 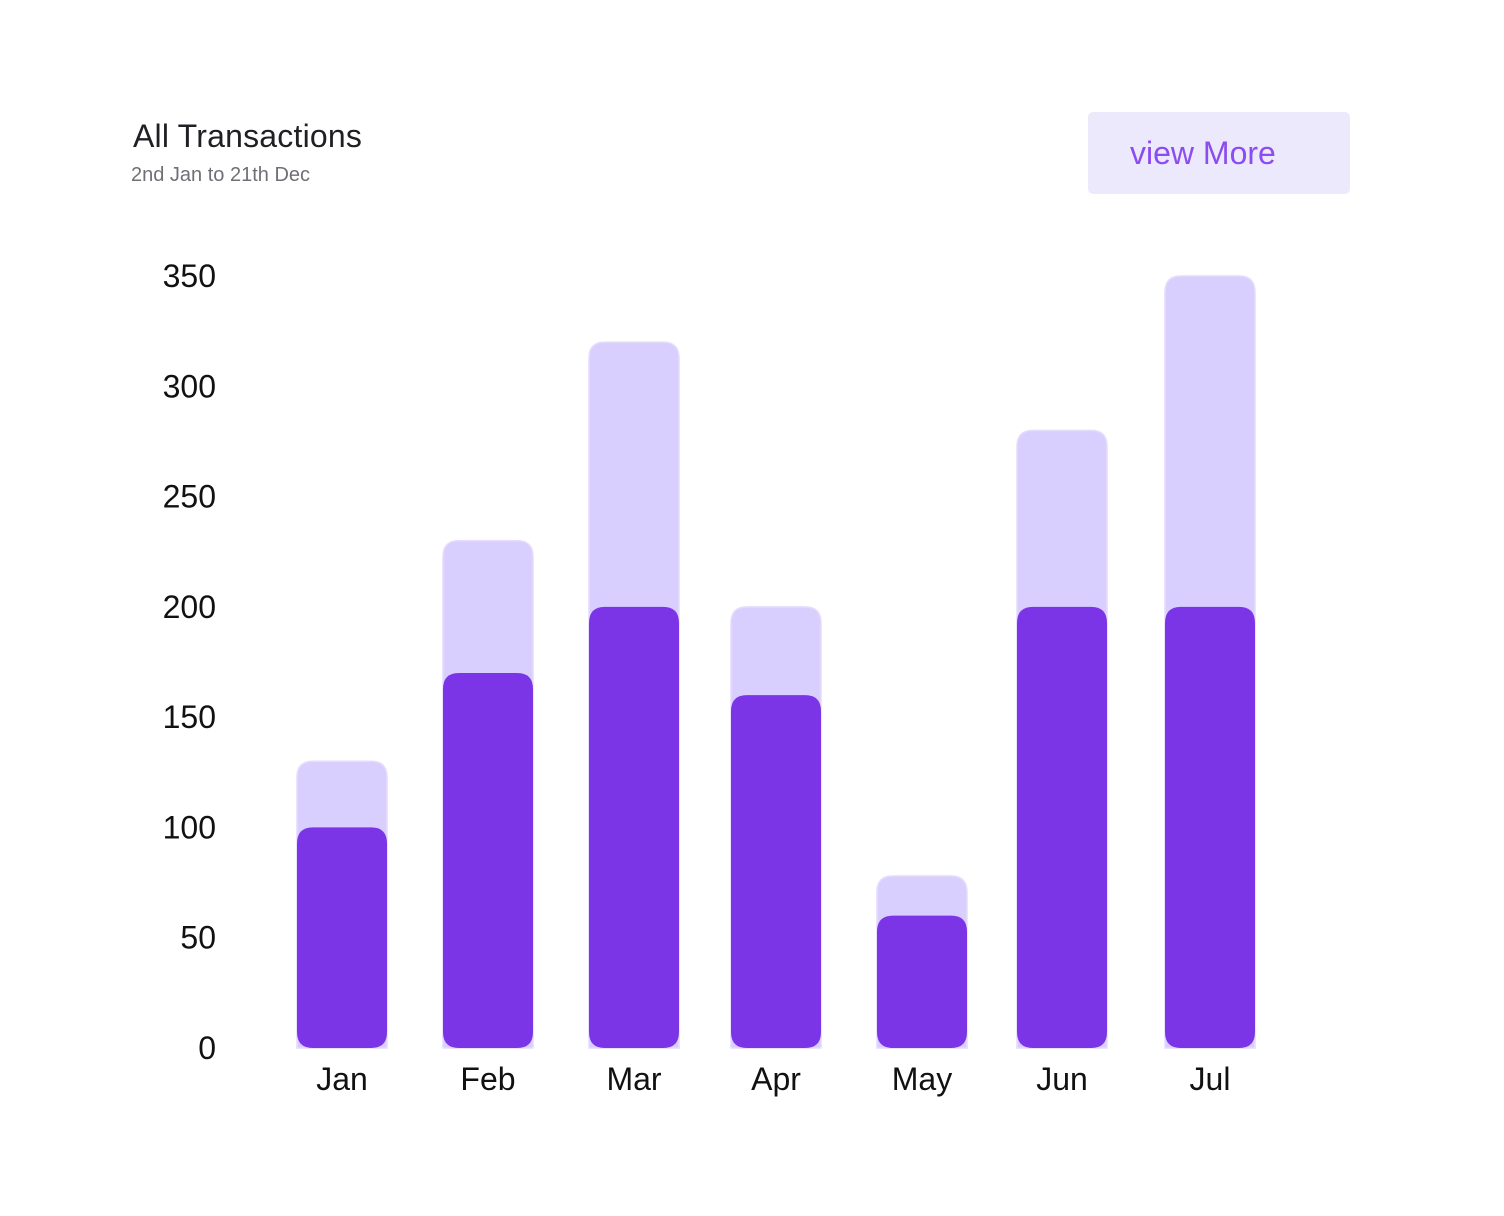 I want to click on x-tick-label: Feb, so click(x=487, y=1079).